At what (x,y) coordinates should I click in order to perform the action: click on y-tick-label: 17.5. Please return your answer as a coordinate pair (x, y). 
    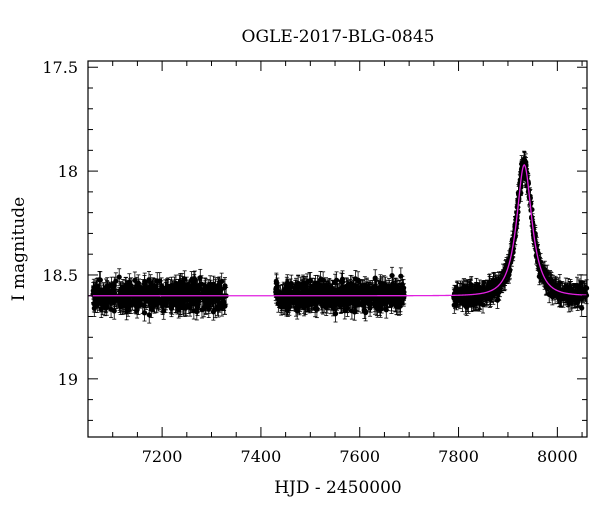
    Looking at the image, I should click on (60, 67).